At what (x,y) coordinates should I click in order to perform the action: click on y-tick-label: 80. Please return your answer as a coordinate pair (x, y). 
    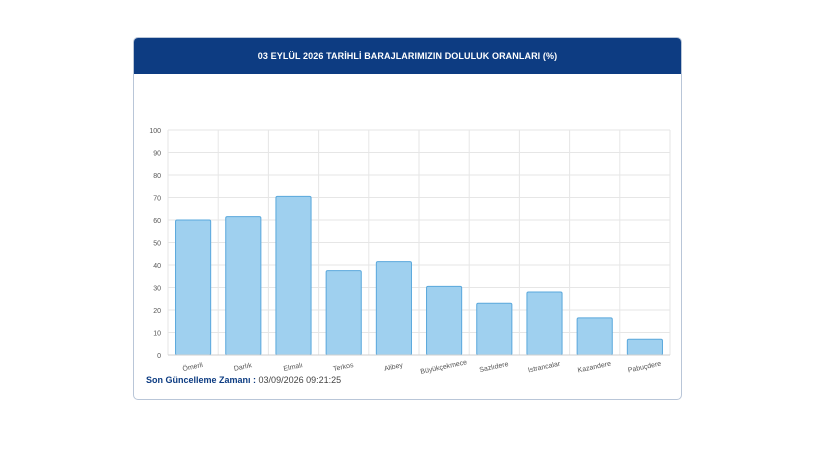
    Looking at the image, I should click on (157, 176).